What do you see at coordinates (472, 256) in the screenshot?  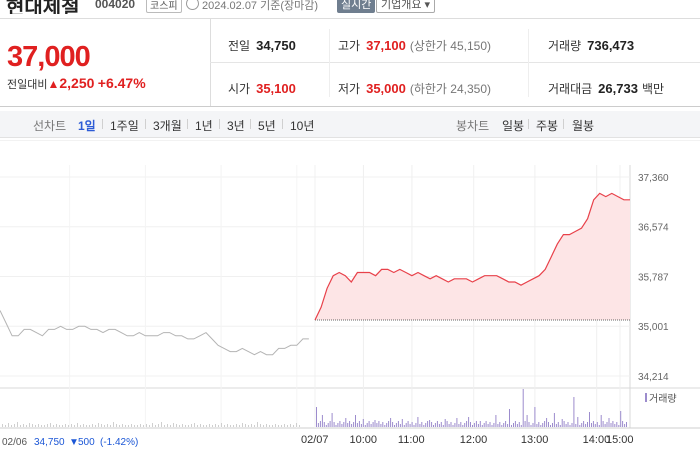 I see `today-line` at bounding box center [472, 256].